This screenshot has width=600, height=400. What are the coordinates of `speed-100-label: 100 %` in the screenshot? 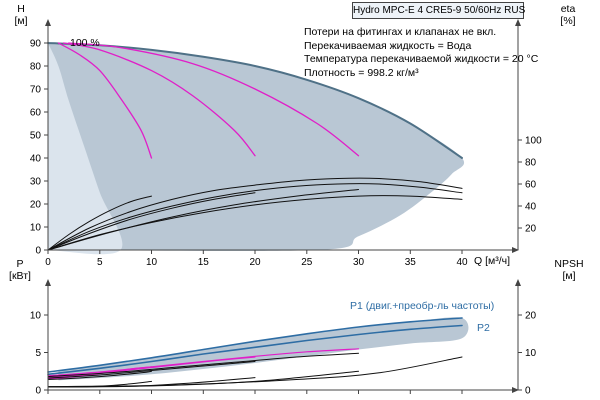 It's located at (85, 43).